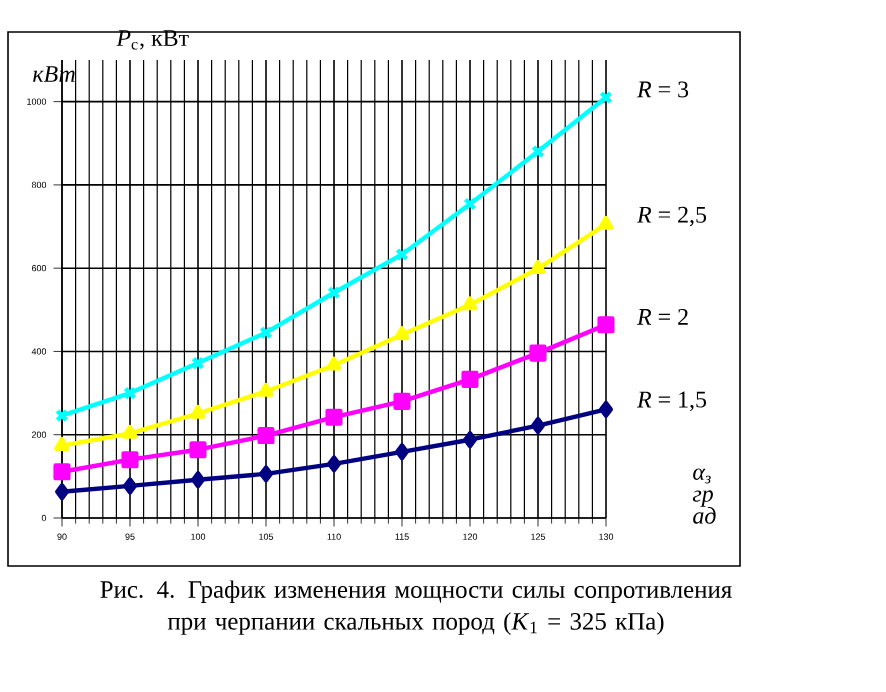 This screenshot has height=692, width=886. Describe the element at coordinates (662, 316) in the screenshot. I see `series-label: R = 2` at that location.